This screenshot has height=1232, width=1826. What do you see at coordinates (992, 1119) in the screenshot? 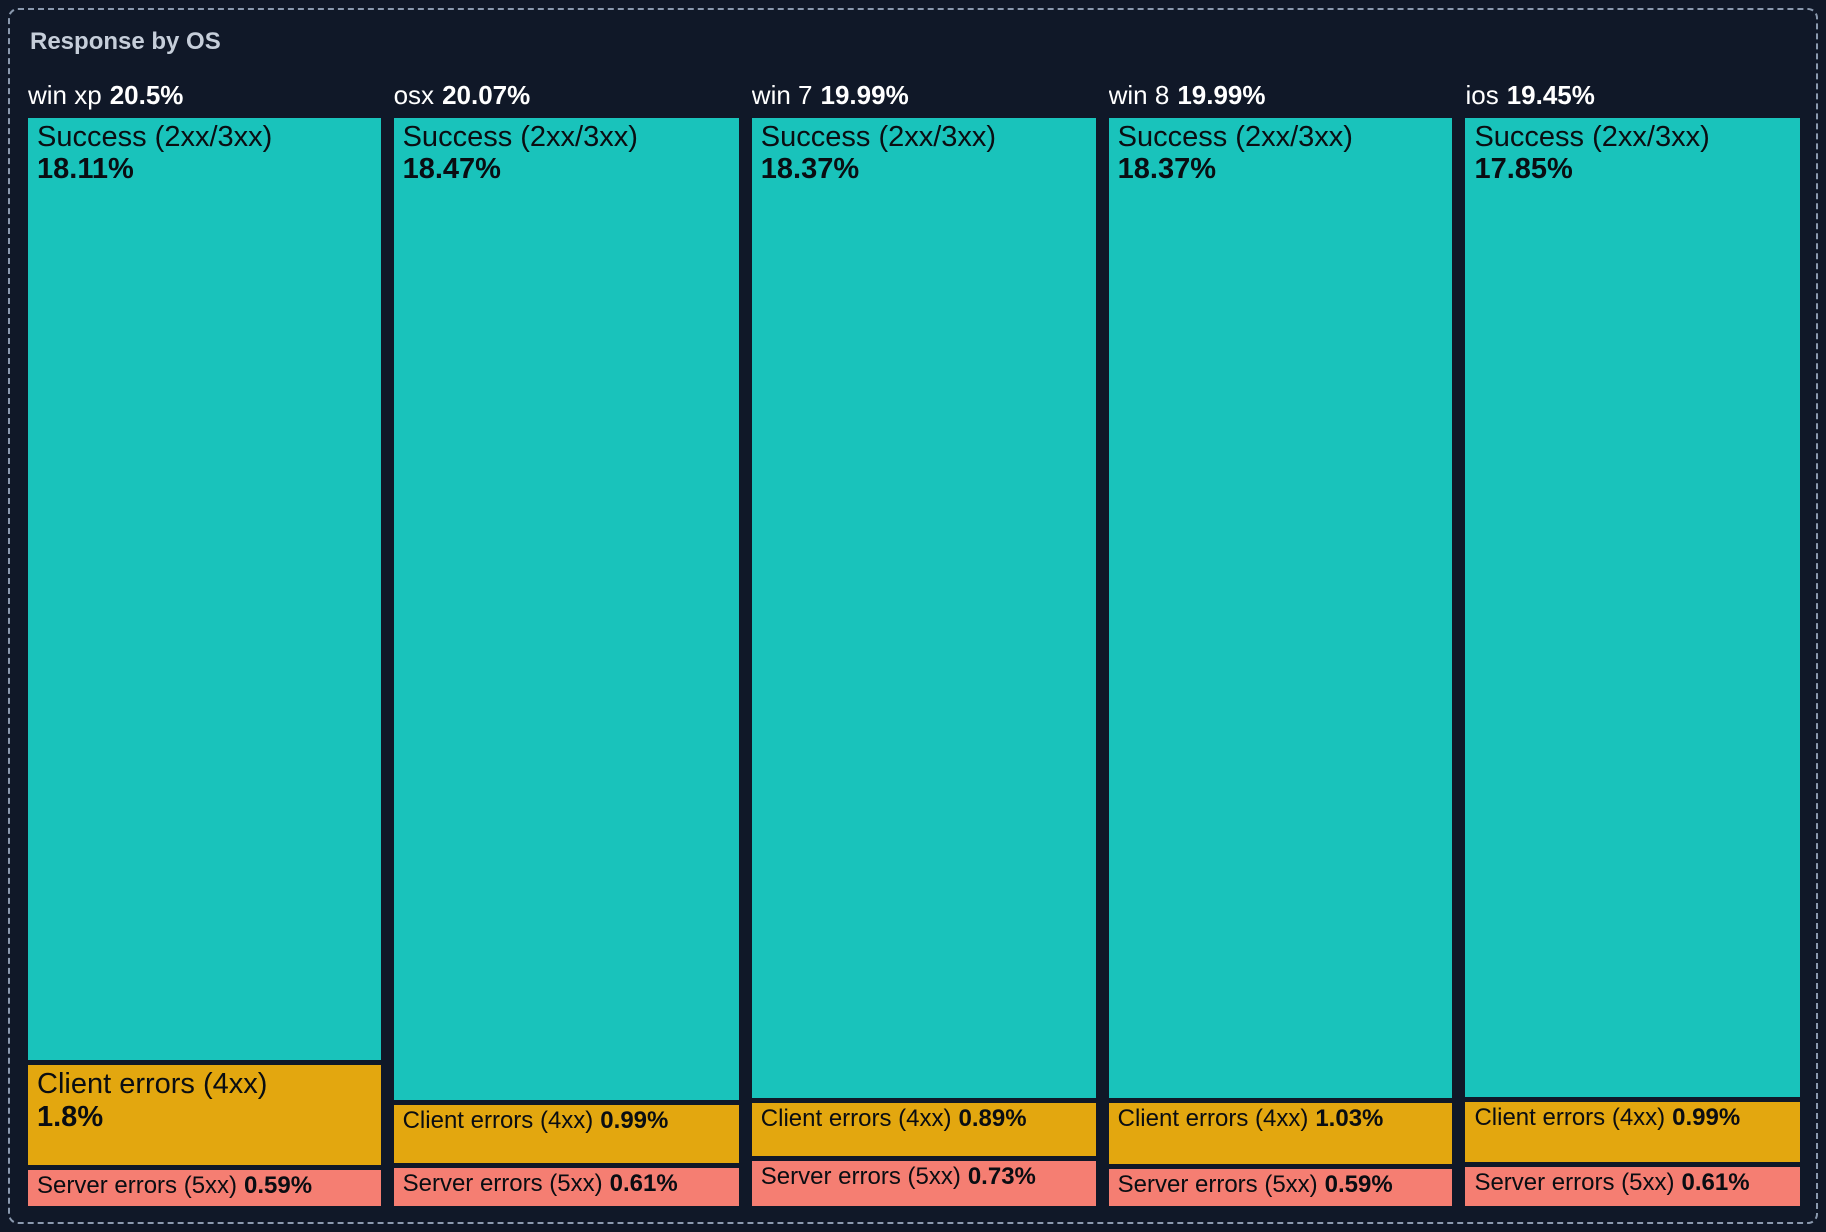
I see `block-percentage: 0.89%` at bounding box center [992, 1119].